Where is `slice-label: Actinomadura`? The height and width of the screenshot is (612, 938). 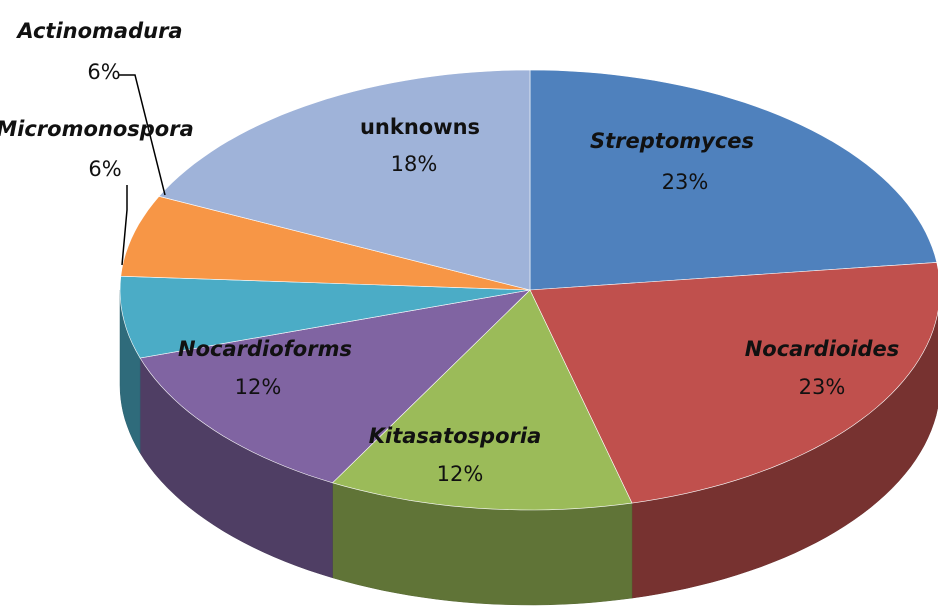 slice-label: Actinomadura is located at coordinates (98, 31).